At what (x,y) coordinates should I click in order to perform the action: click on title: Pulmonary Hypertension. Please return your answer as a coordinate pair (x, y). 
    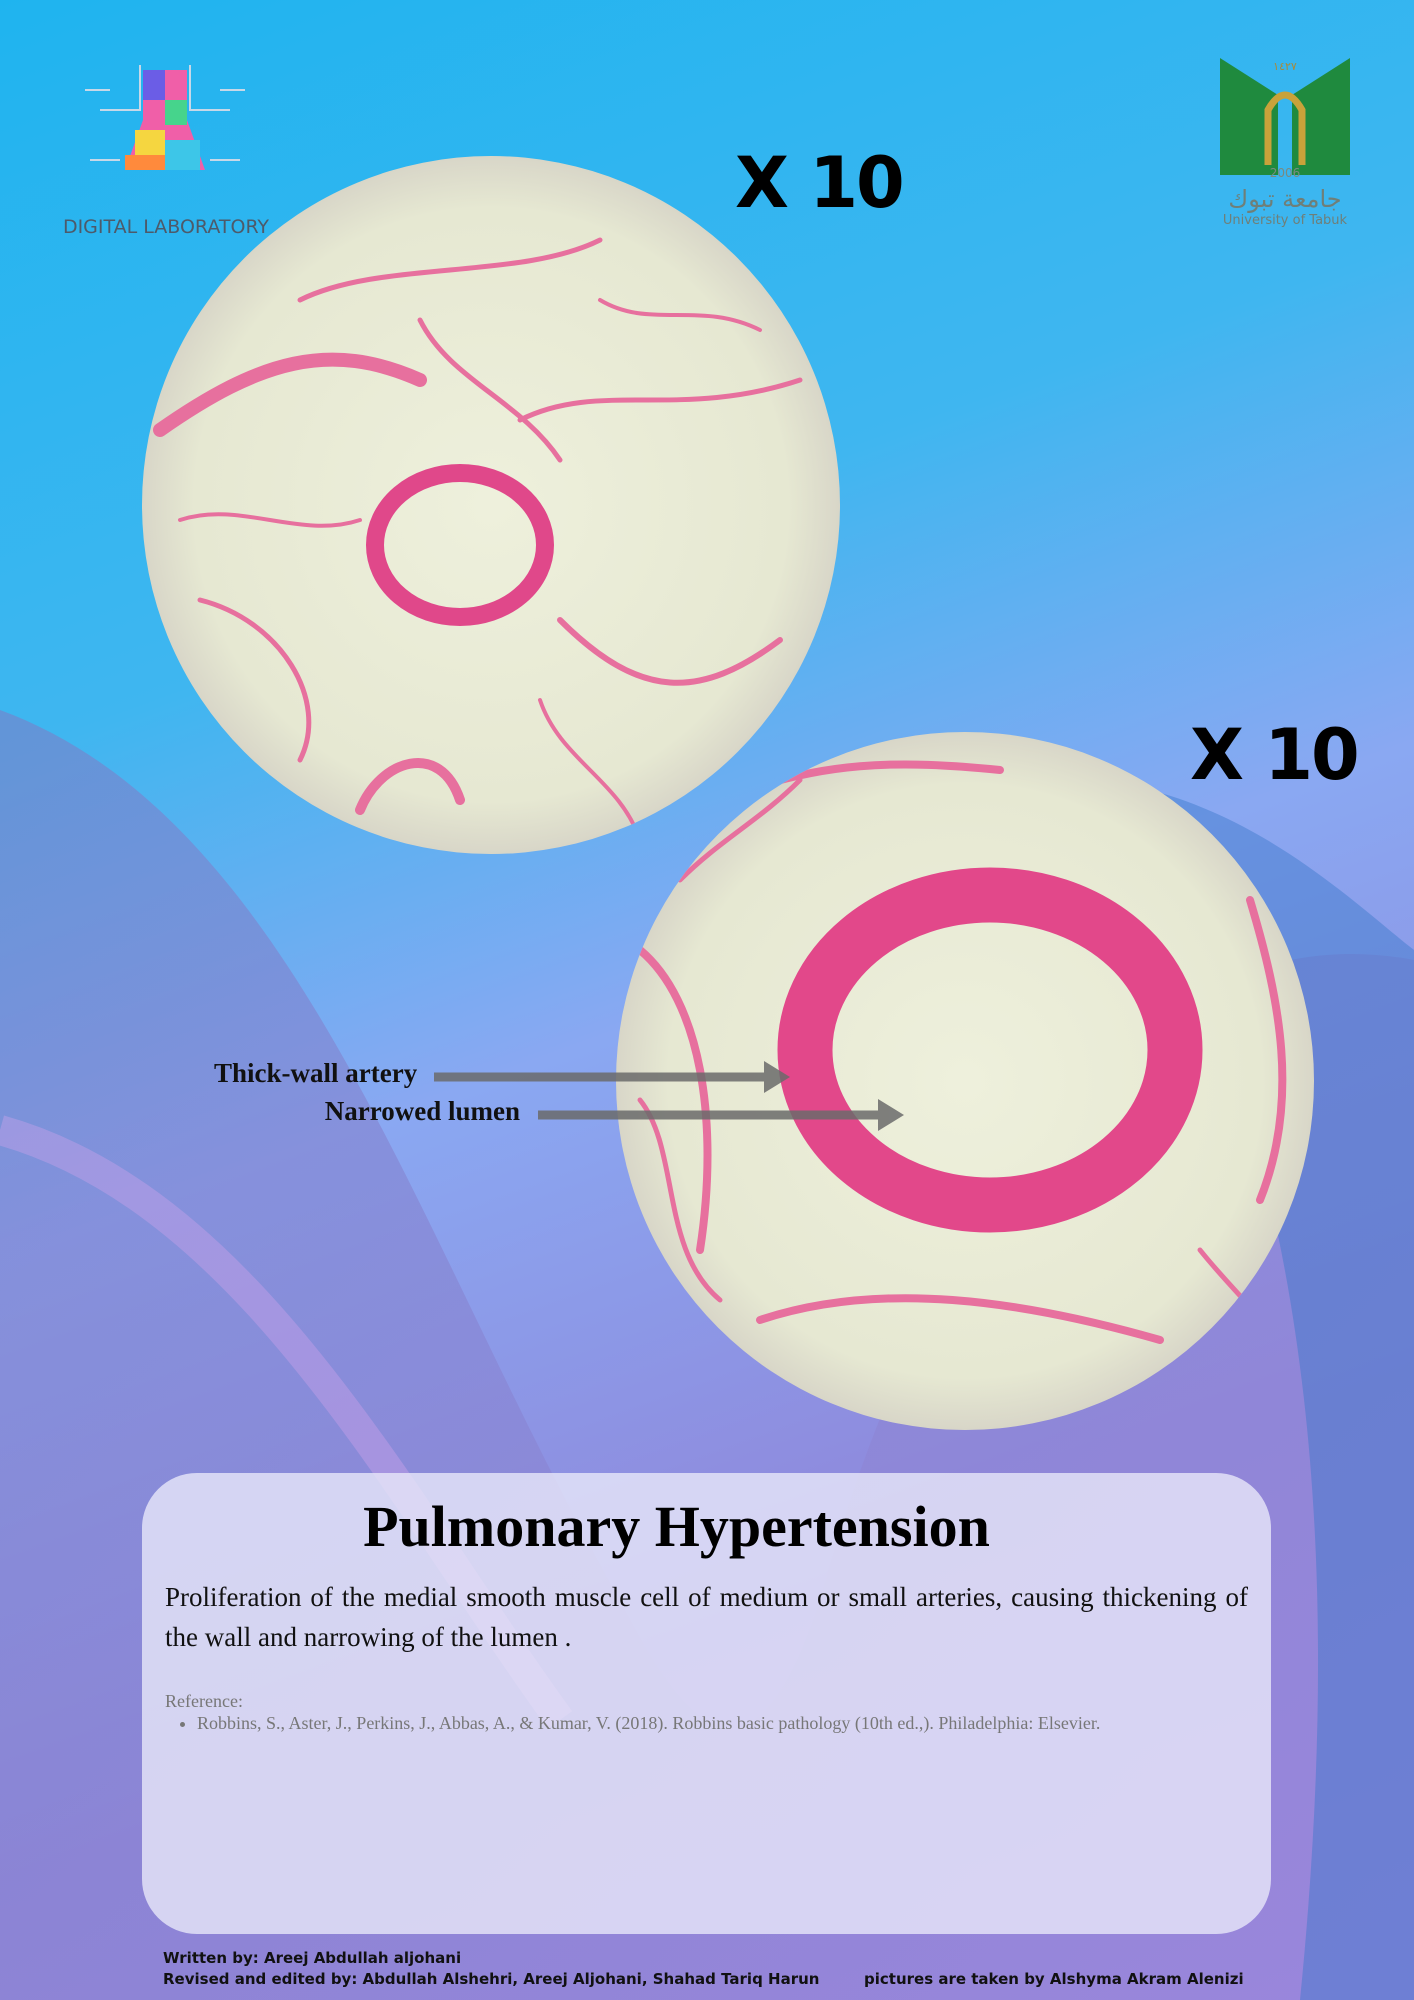
    Looking at the image, I should click on (676, 1526).